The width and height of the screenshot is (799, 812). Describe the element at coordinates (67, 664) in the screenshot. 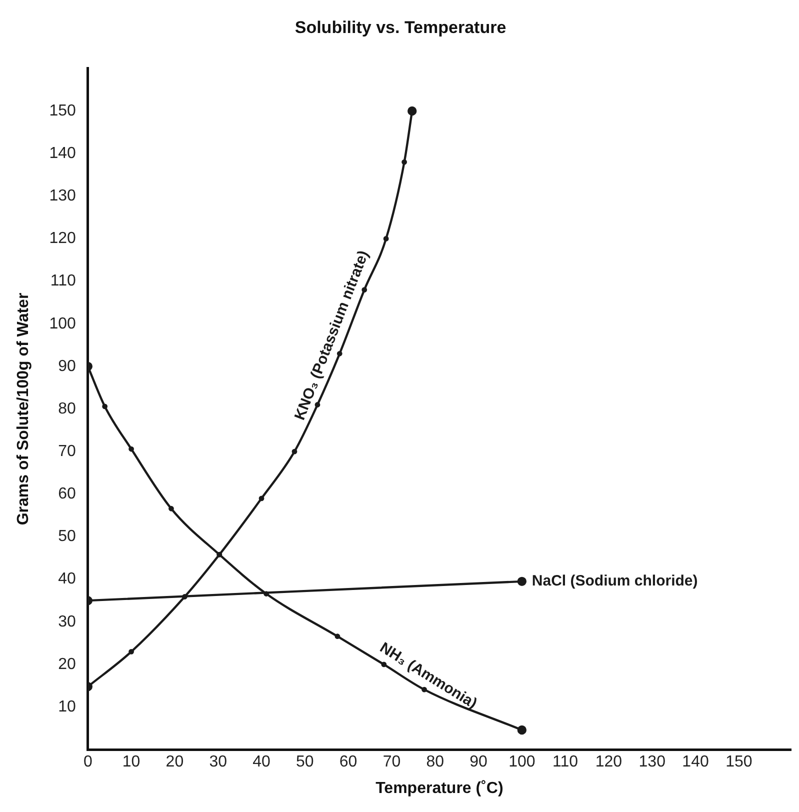

I see `y-tick-label: 20` at that location.